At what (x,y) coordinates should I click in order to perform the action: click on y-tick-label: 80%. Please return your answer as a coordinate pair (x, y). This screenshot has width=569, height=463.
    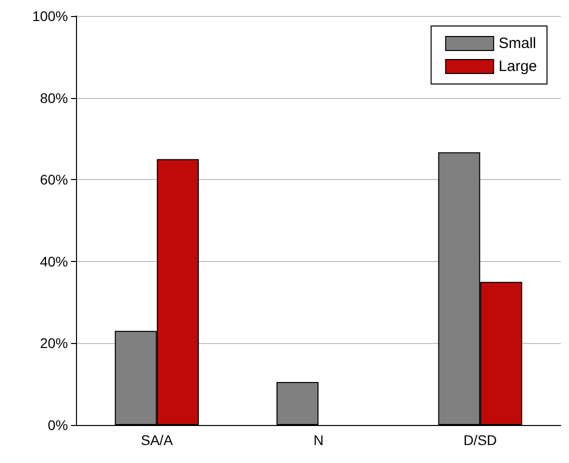
    Looking at the image, I should click on (54, 98).